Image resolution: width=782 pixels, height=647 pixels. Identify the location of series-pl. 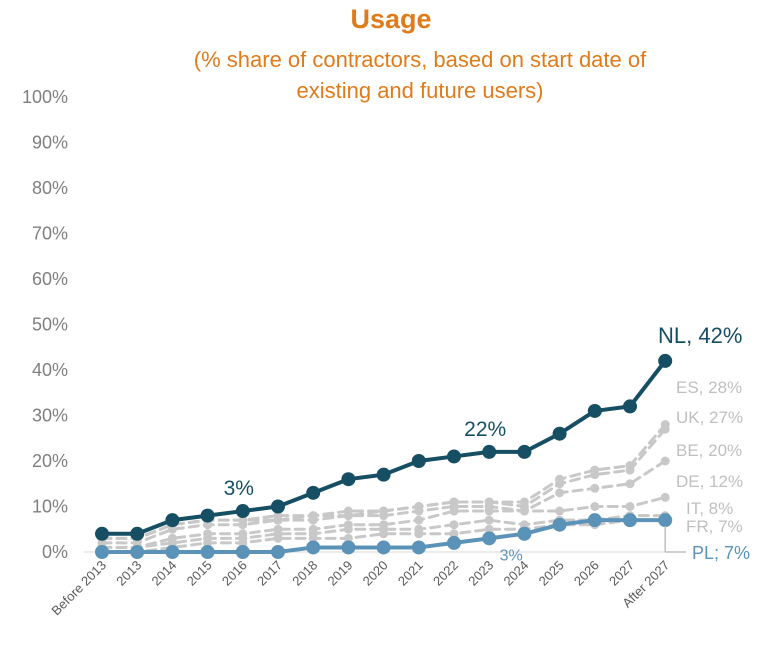
(384, 536).